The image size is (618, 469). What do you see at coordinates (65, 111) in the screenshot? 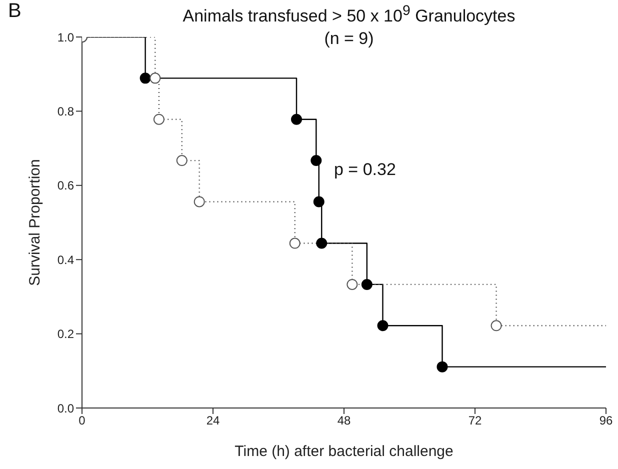
I see `y-tick-label: 0.8` at bounding box center [65, 111].